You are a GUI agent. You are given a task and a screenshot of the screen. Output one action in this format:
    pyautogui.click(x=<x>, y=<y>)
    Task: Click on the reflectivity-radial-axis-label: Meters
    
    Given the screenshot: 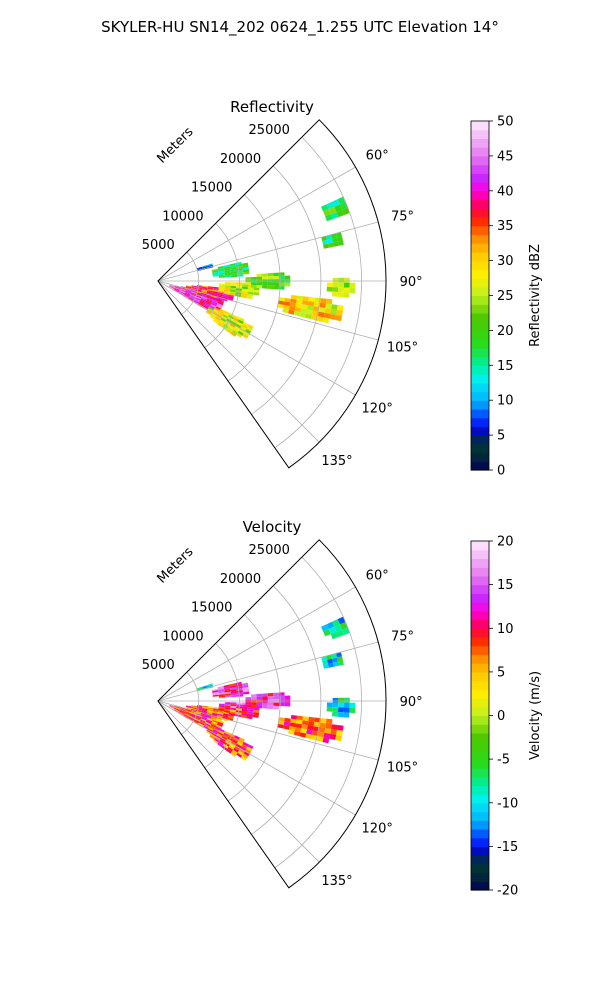 What is the action you would take?
    pyautogui.click(x=176, y=145)
    